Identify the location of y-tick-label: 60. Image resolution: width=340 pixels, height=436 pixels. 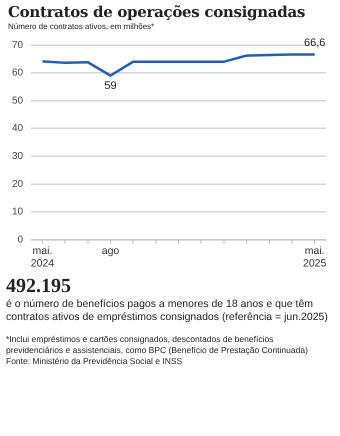
(18, 73).